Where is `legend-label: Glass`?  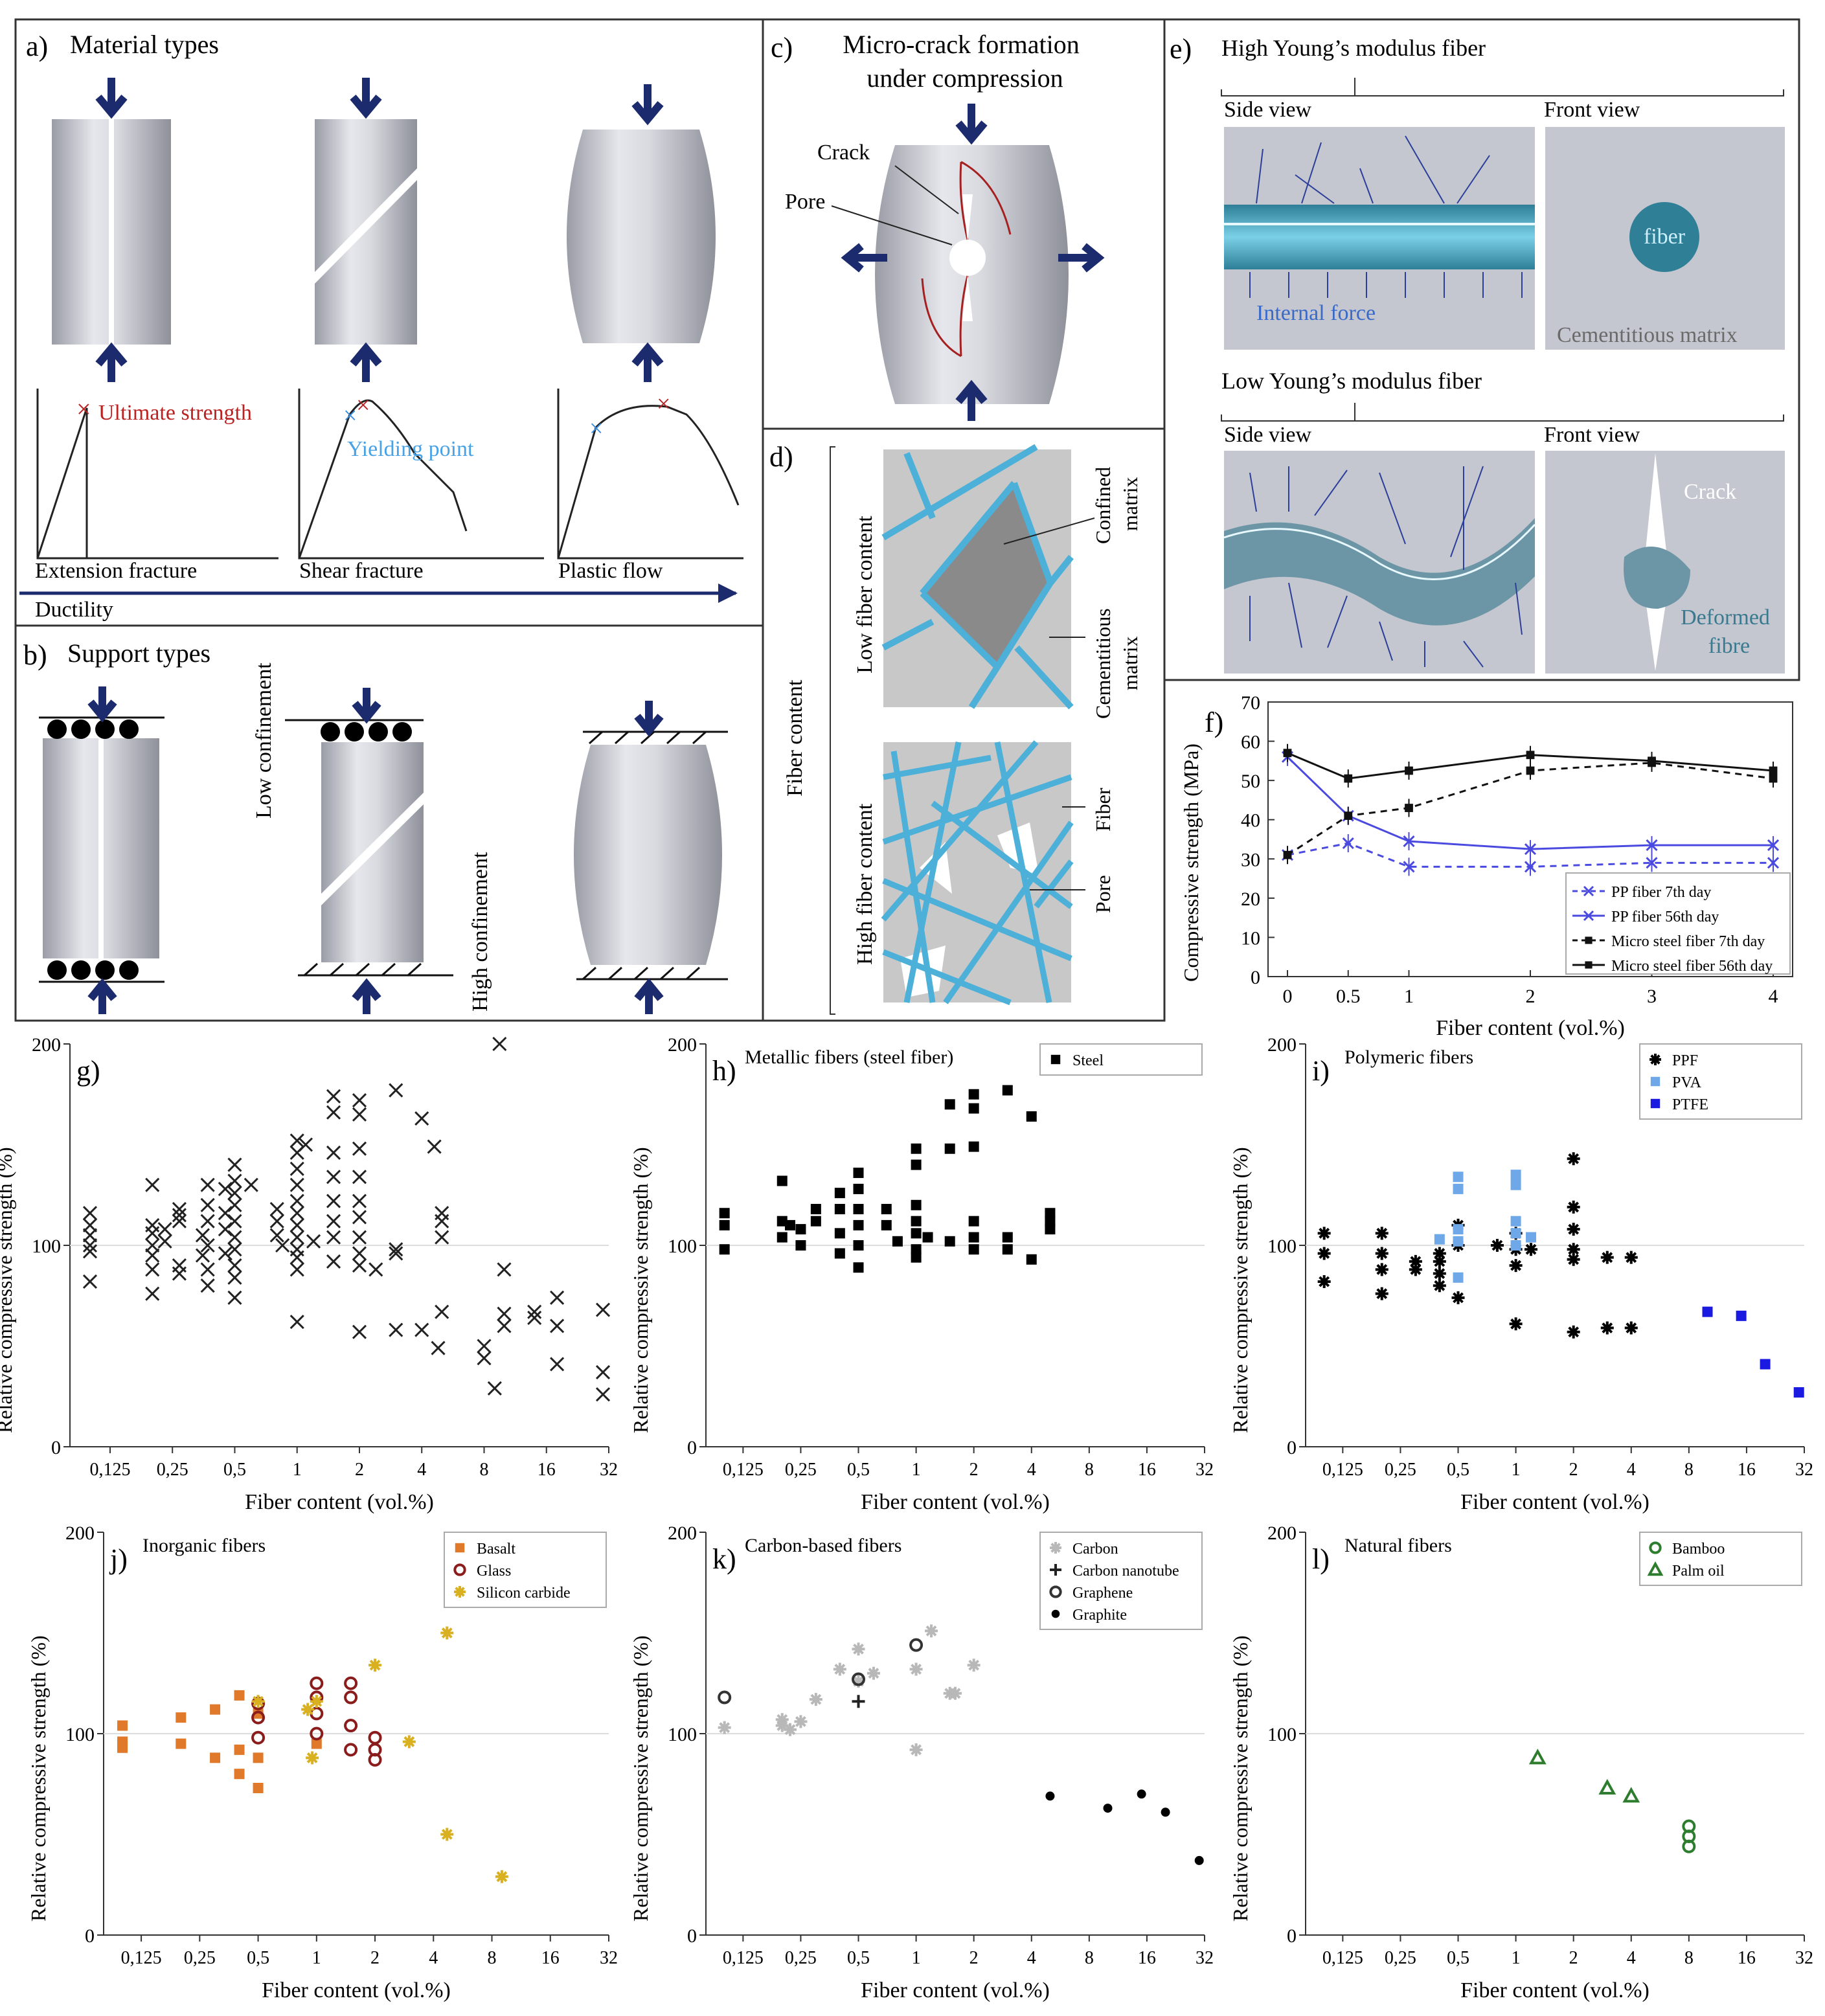
legend-label: Glass is located at coordinates (494, 1571).